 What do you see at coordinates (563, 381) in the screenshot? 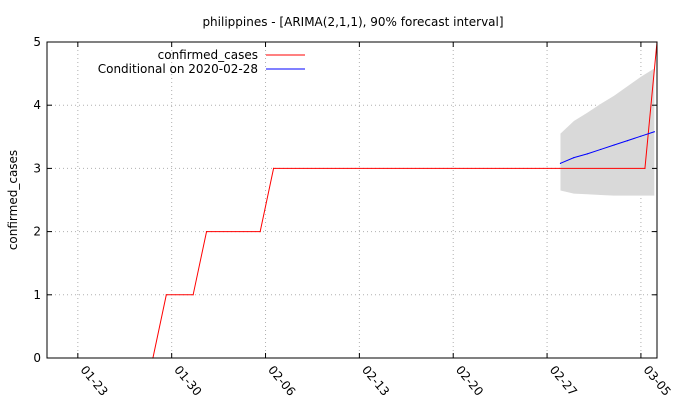
I see `x-tick-label: 02-27` at bounding box center [563, 381].